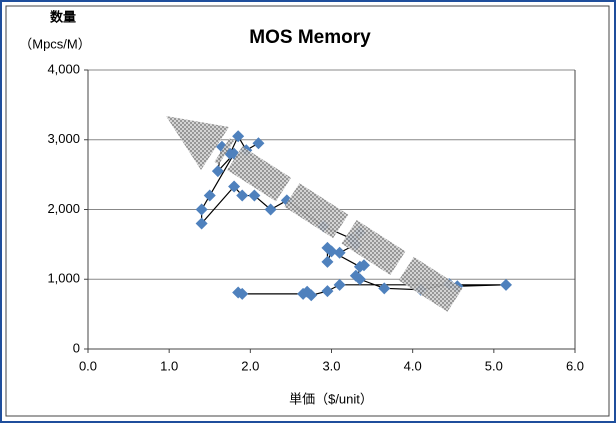 The image size is (616, 428). What do you see at coordinates (63, 68) in the screenshot?
I see `y-tick-label: 4,000` at bounding box center [63, 68].